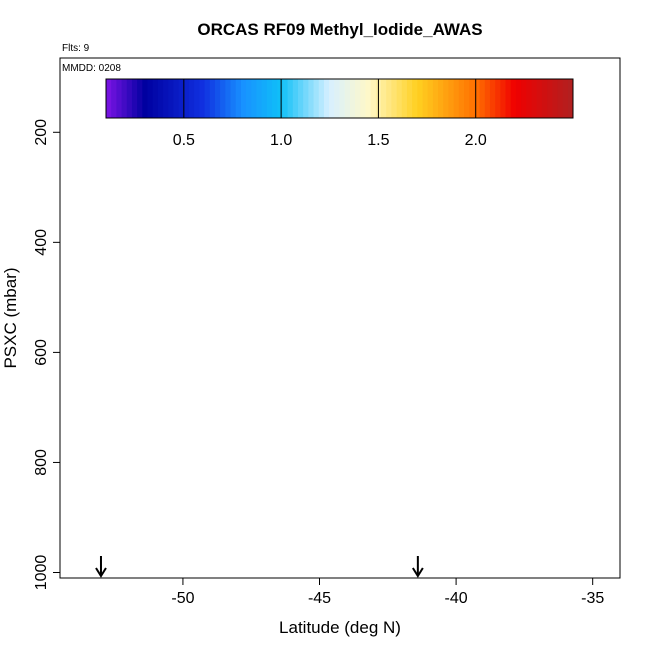 This screenshot has width=650, height=650. I want to click on y-axis: 200 400 600 800 1000, so click(46, 354).